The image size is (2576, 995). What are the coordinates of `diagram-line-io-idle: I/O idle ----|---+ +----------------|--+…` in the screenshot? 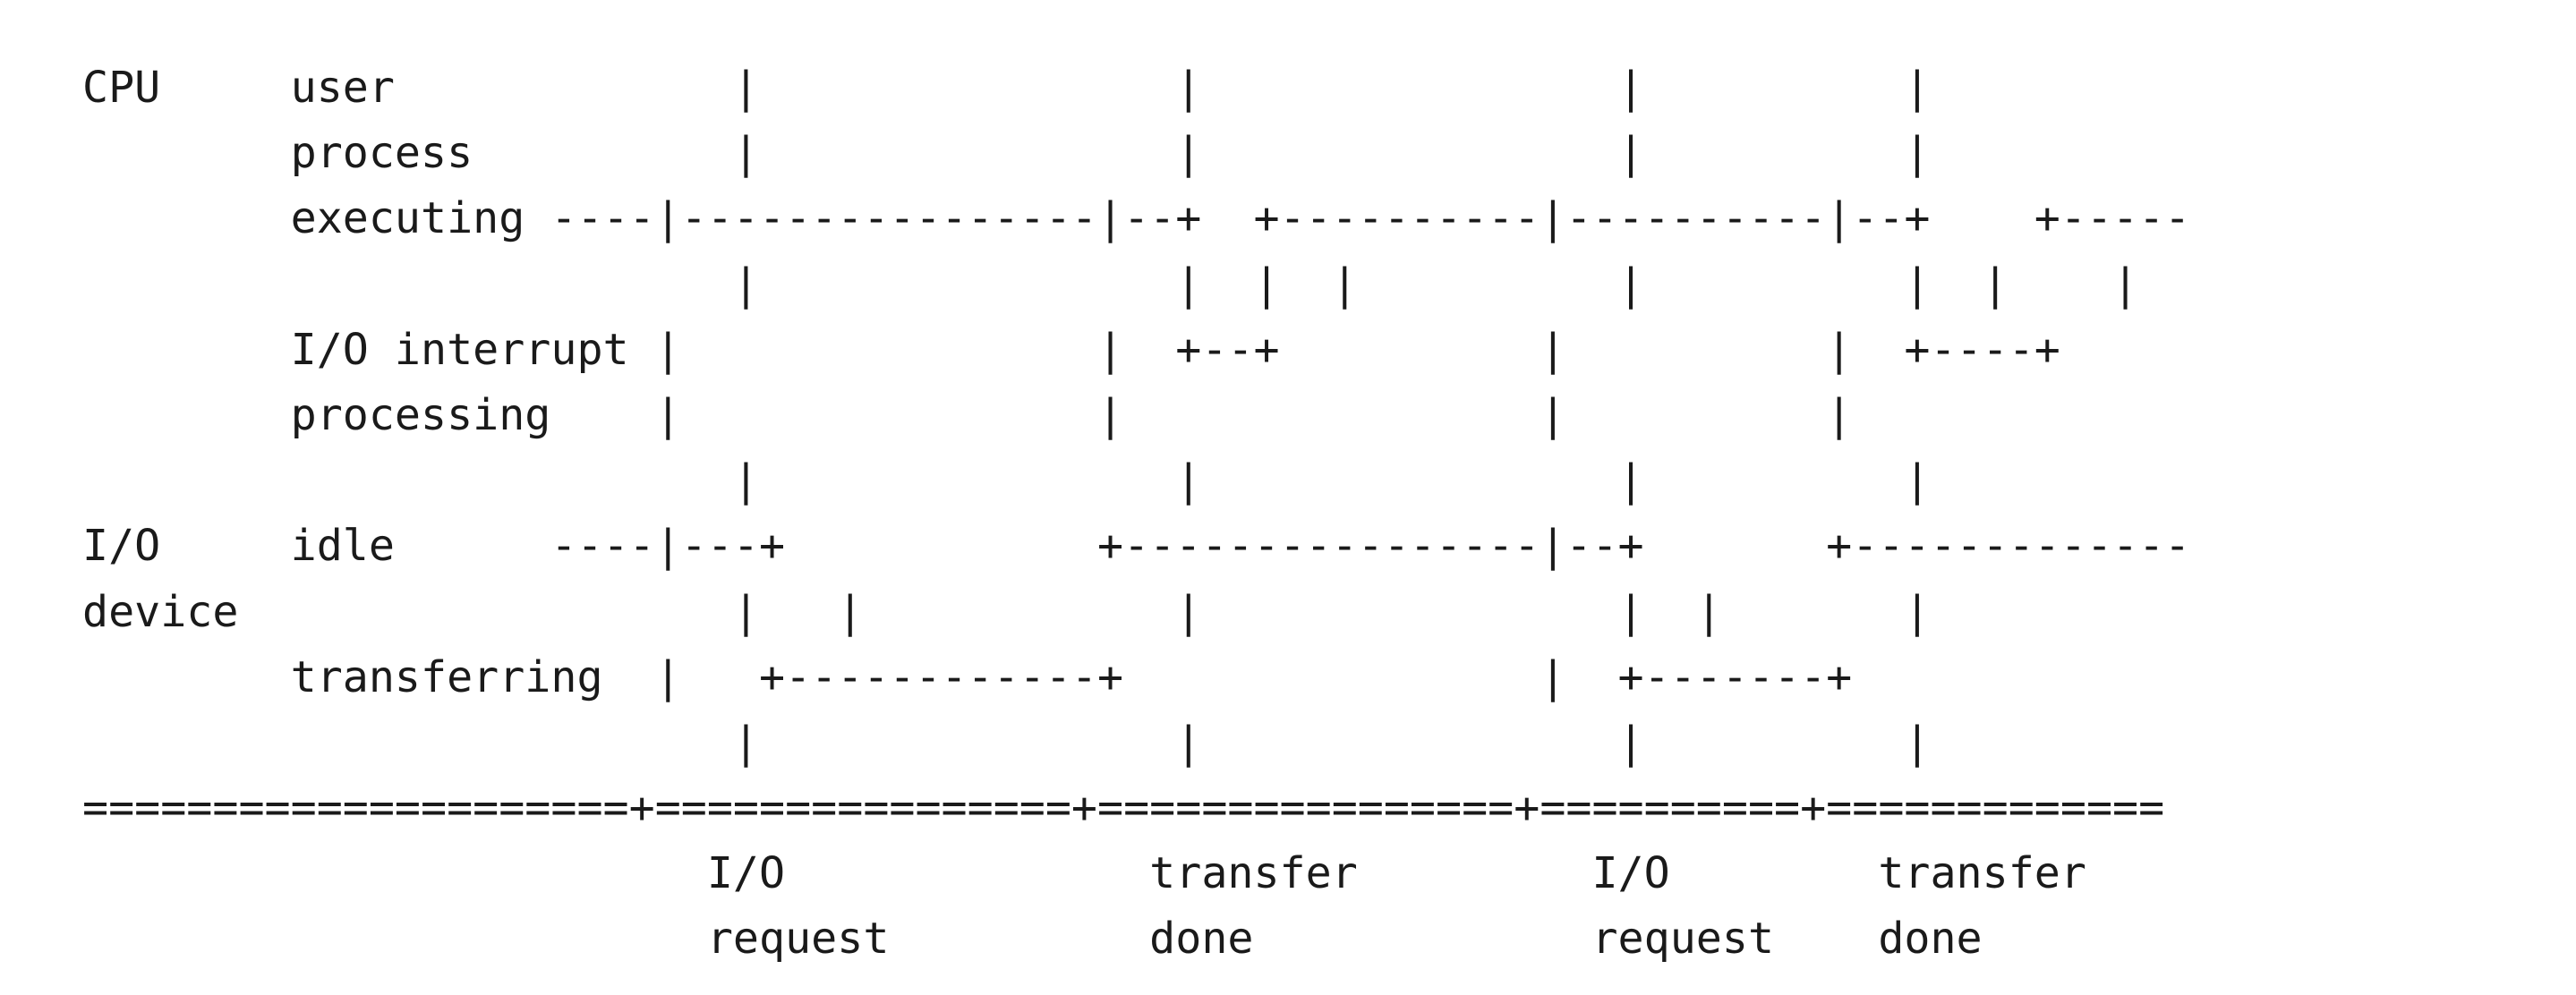 It's located at (1136, 546).